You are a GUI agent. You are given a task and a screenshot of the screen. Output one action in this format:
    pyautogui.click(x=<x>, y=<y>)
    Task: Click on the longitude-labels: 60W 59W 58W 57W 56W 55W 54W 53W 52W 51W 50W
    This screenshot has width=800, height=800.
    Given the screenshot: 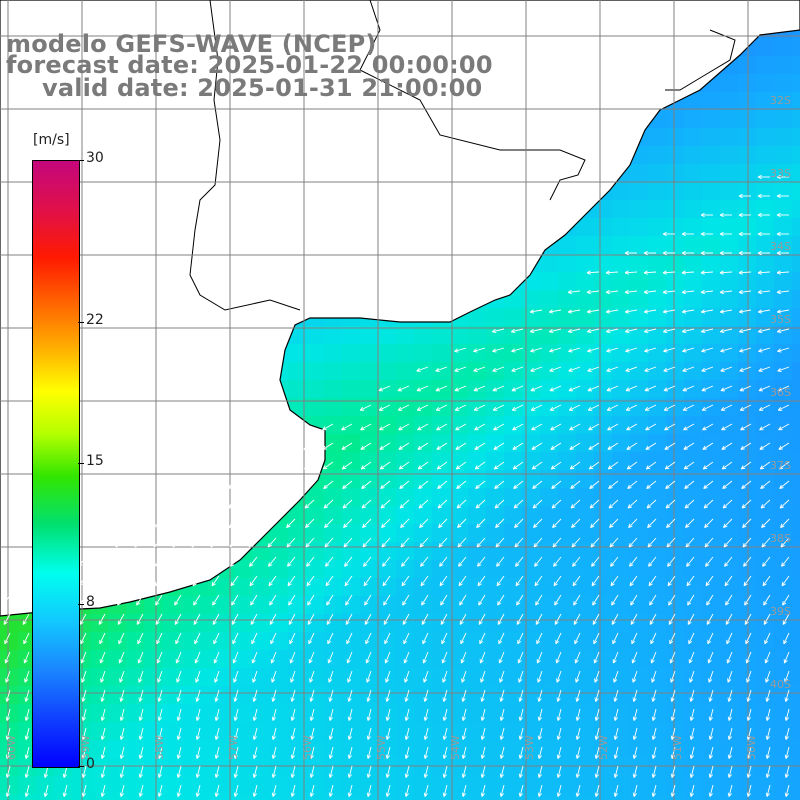 What is the action you would take?
    pyautogui.click(x=381, y=747)
    